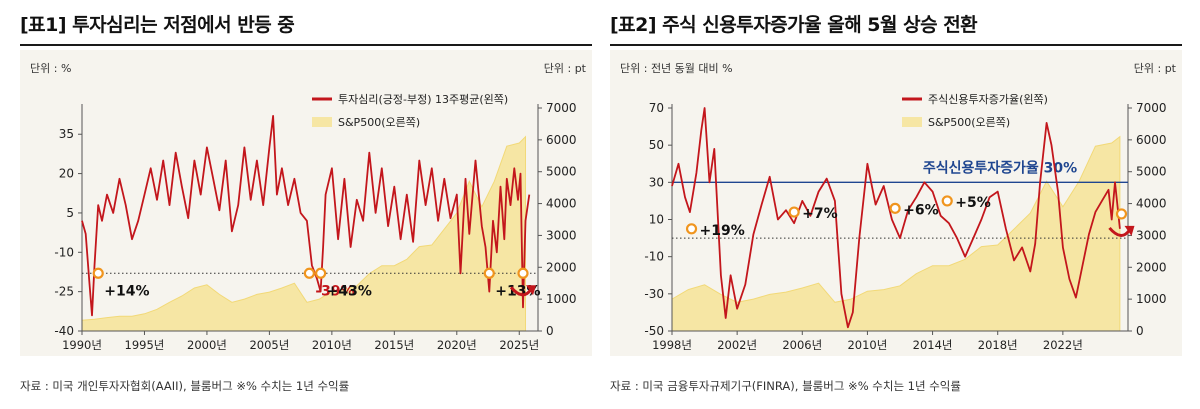  What do you see at coordinates (656, 220) in the screenshot?
I see `left-tick-label: 10` at bounding box center [656, 220].